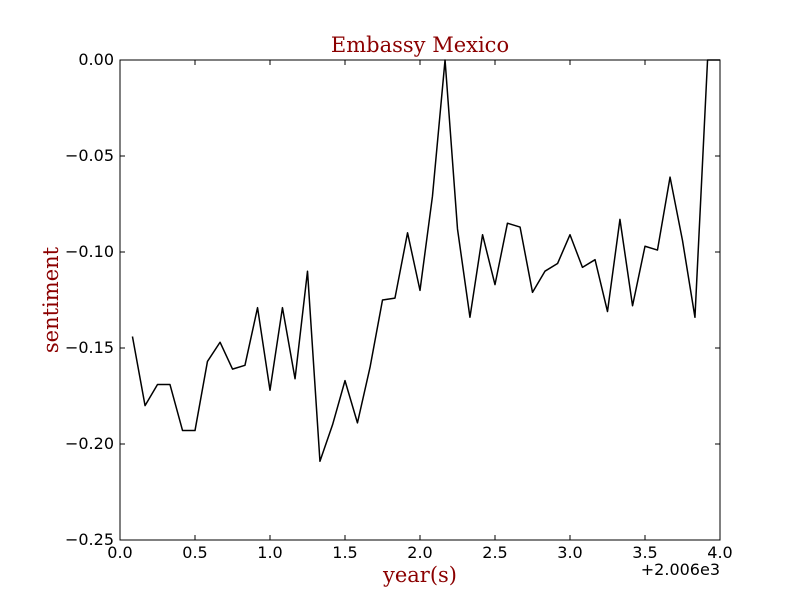 The height and width of the screenshot is (600, 800). I want to click on chart-title: Embassy Mexico, so click(420, 45).